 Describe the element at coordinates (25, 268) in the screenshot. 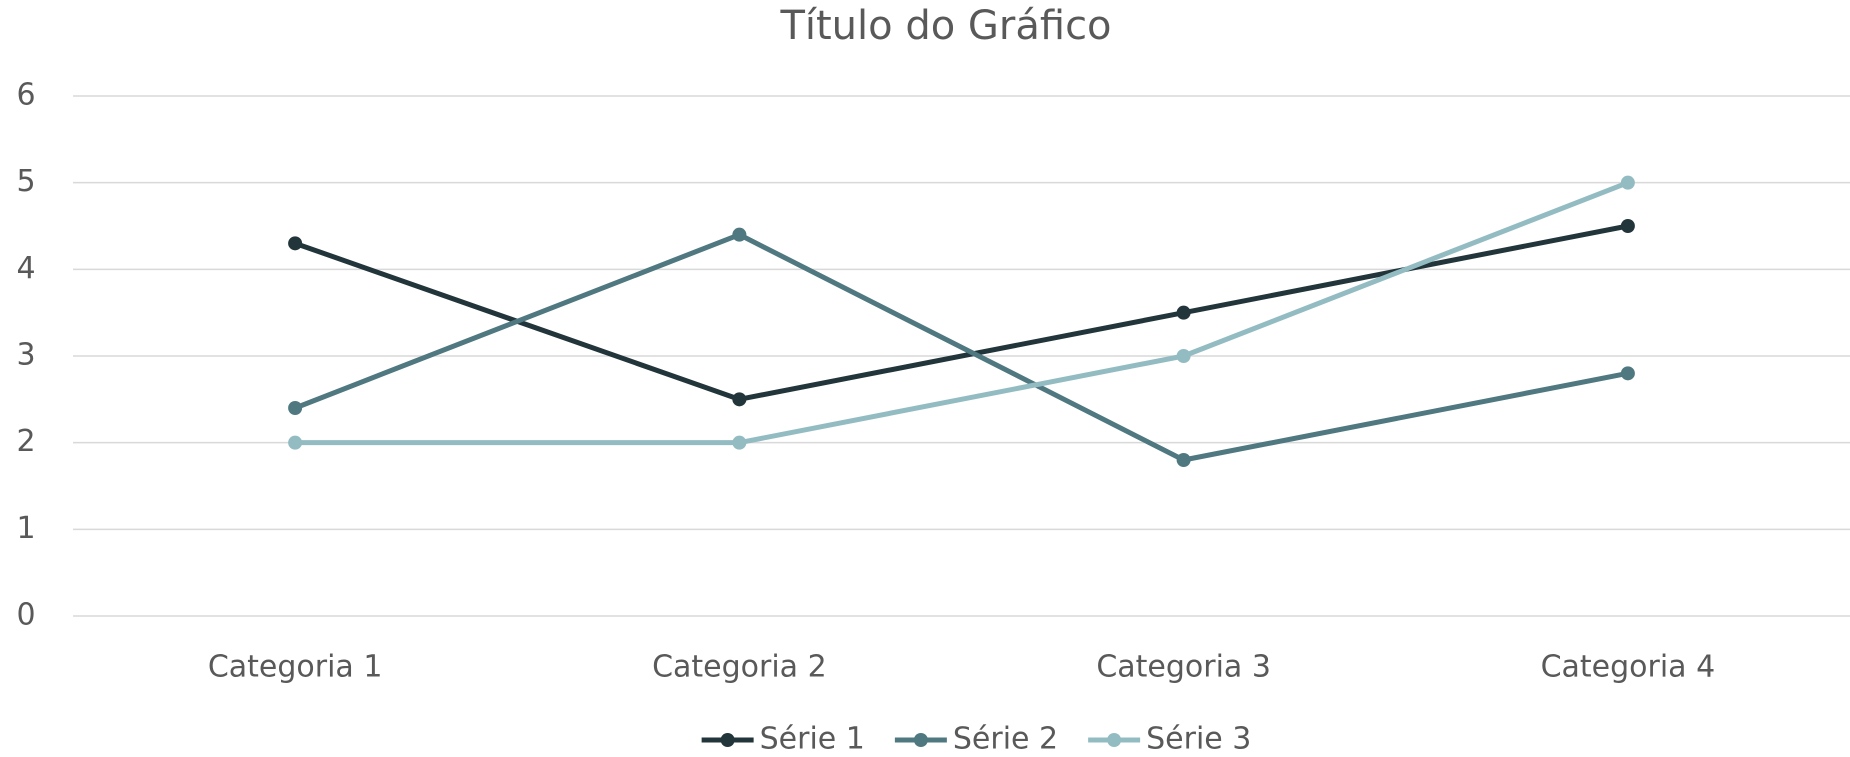

I see `y-tick-label: 4` at that location.